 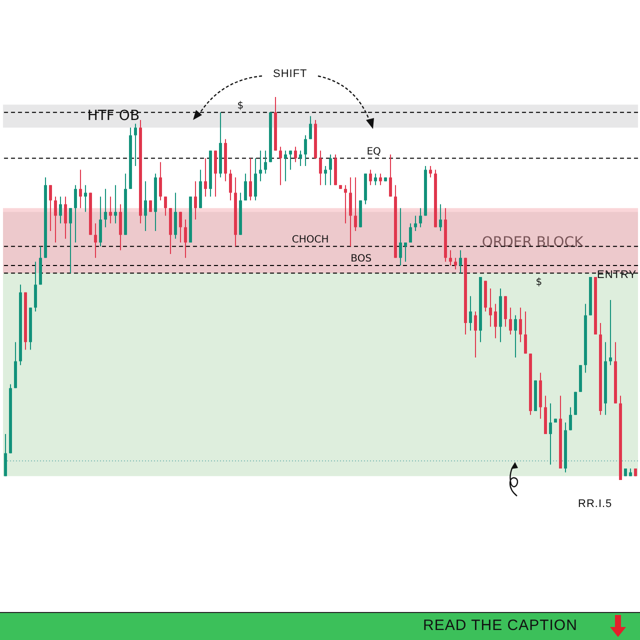 What do you see at coordinates (361, 259) in the screenshot?
I see `ref-line-label: BOS` at bounding box center [361, 259].